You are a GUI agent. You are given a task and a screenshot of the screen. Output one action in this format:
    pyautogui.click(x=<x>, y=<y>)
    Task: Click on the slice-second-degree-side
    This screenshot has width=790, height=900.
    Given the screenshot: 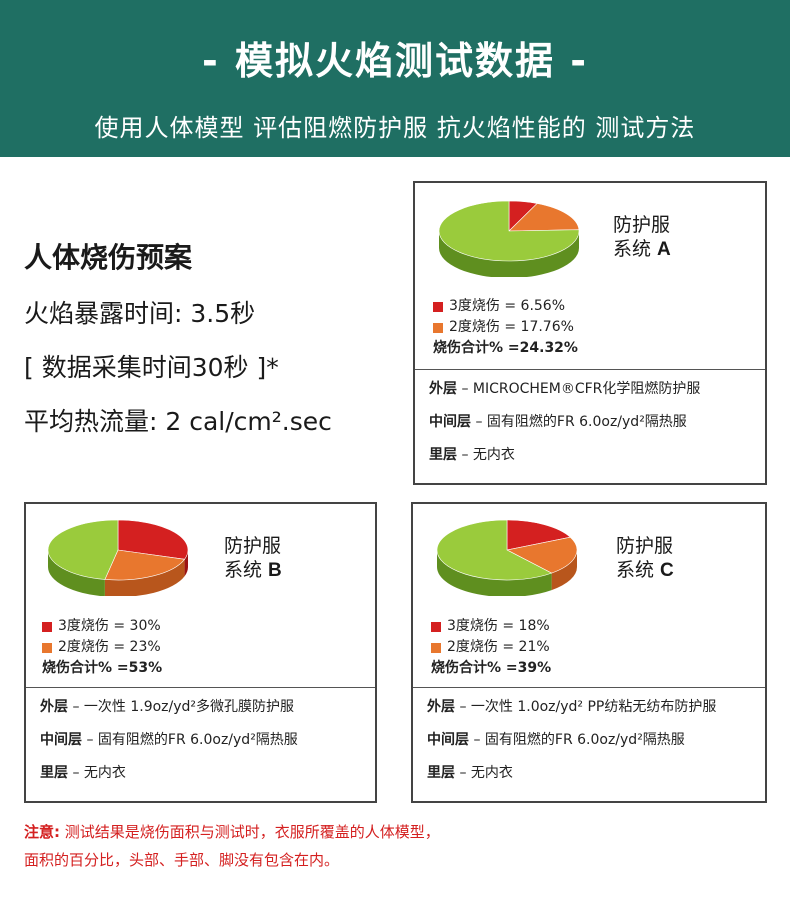 What is the action you would take?
    pyautogui.click(x=564, y=570)
    